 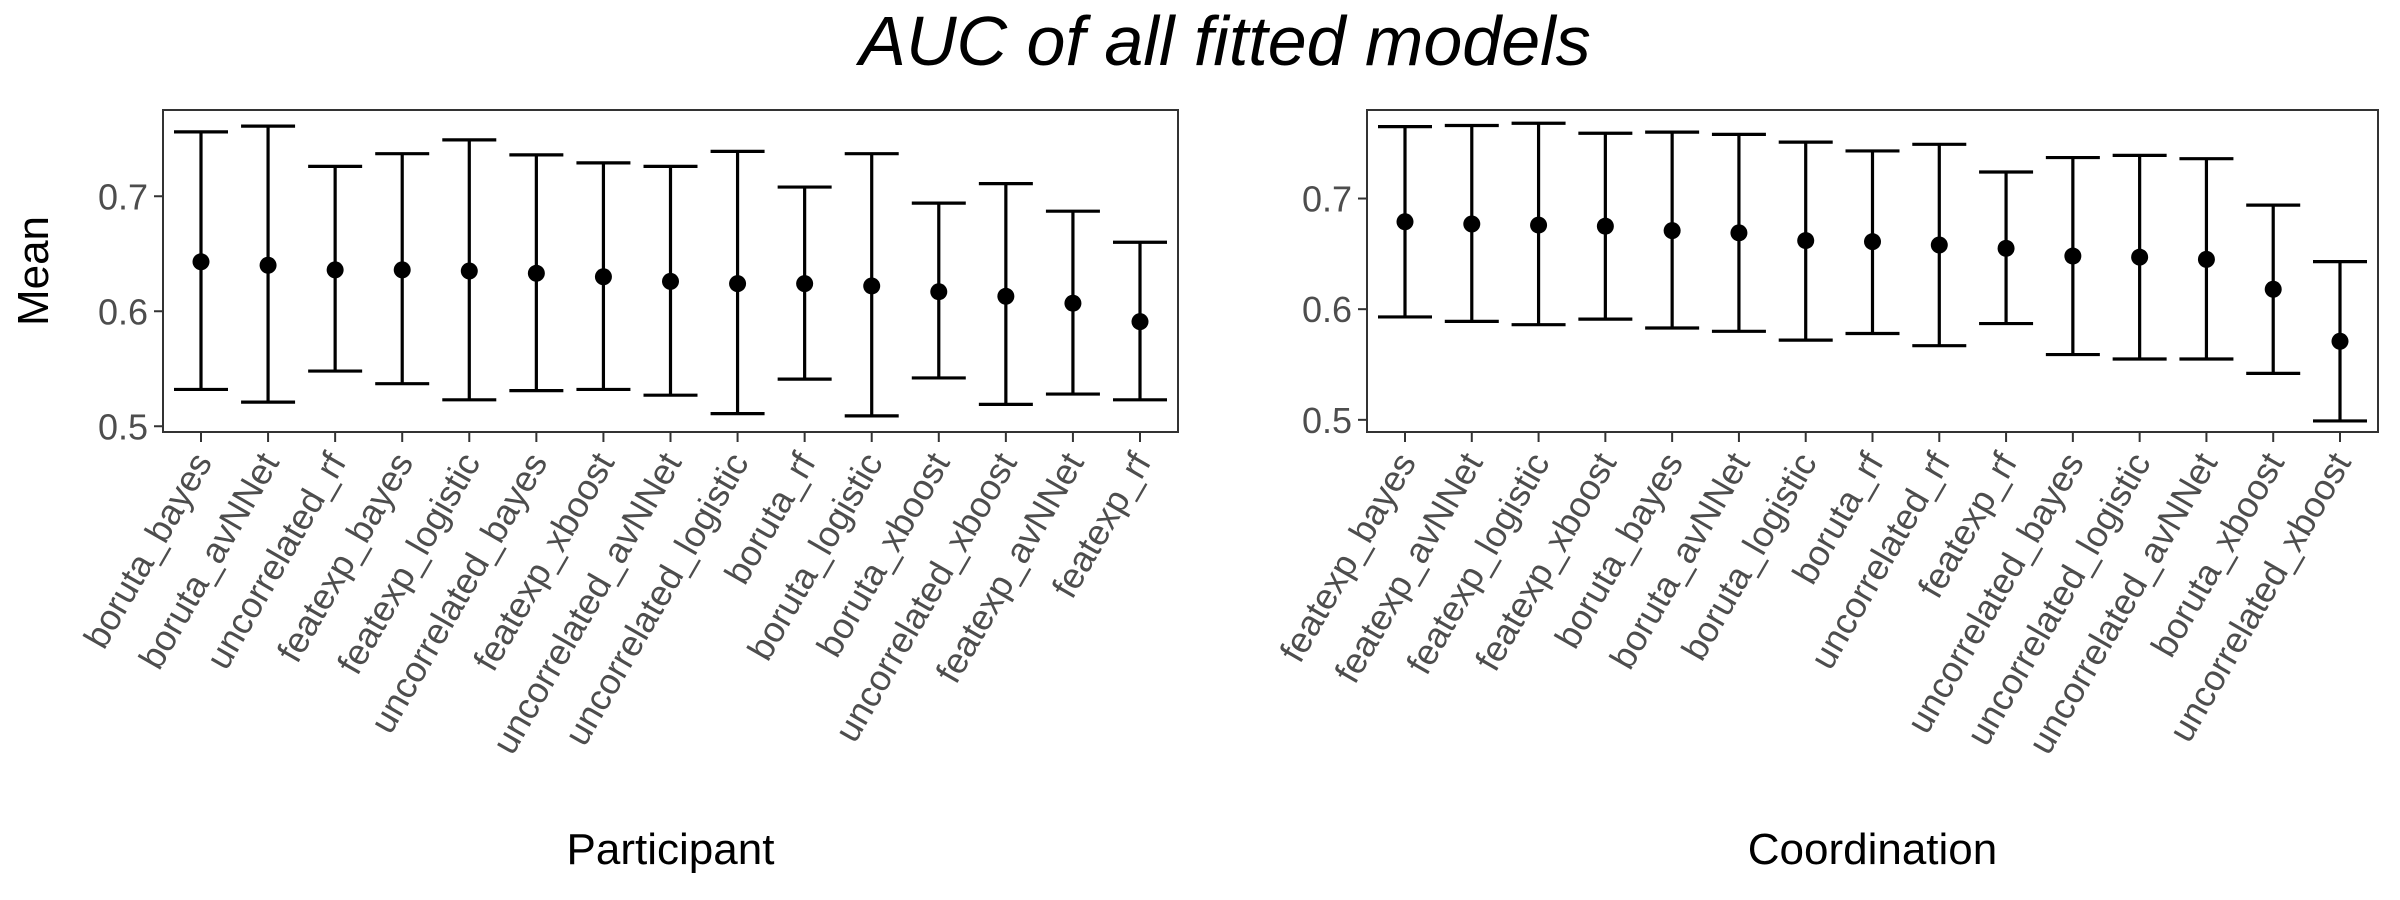 I want to click on x-axis-title: Participant, so click(x=671, y=849).